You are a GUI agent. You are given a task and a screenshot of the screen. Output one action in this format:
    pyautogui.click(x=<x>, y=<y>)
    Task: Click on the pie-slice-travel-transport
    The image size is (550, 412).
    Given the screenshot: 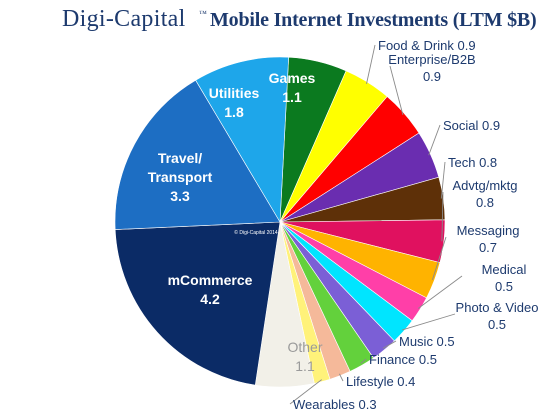 What is the action you would take?
    pyautogui.click(x=197, y=154)
    